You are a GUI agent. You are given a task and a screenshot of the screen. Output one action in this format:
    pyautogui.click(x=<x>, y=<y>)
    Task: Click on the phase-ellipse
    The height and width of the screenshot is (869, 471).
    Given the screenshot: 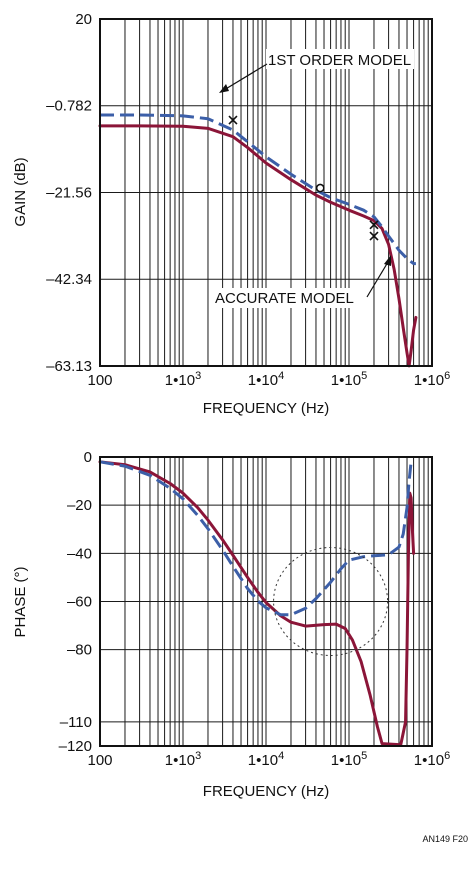 What is the action you would take?
    pyautogui.click(x=331, y=601)
    